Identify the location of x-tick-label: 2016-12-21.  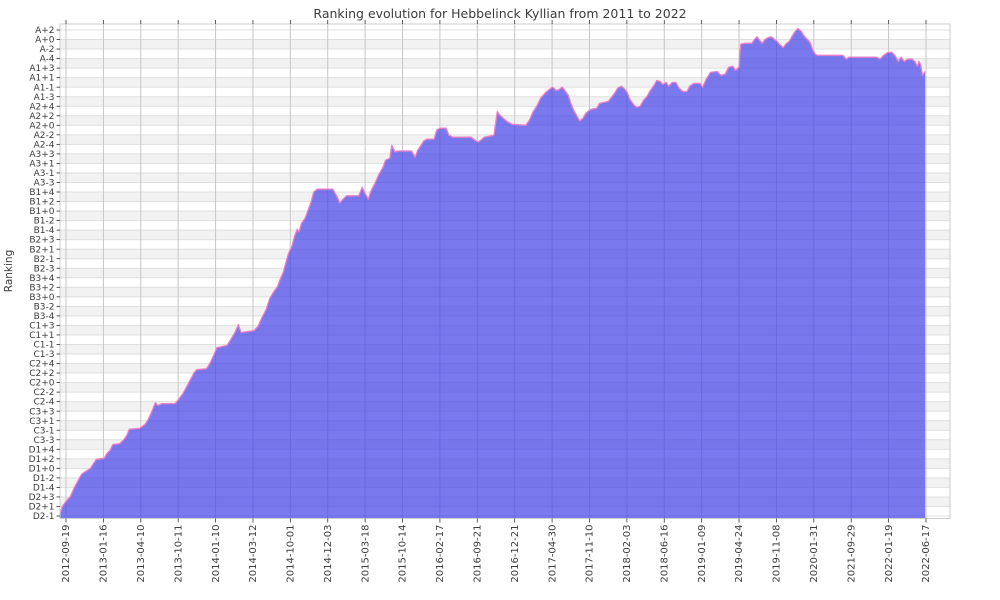
(515, 554).